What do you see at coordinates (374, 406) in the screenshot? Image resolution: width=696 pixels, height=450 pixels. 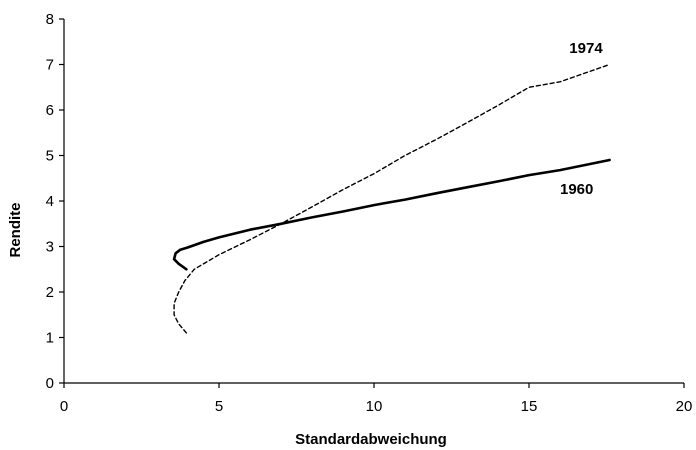 I see `x-tick-label: 10` at bounding box center [374, 406].